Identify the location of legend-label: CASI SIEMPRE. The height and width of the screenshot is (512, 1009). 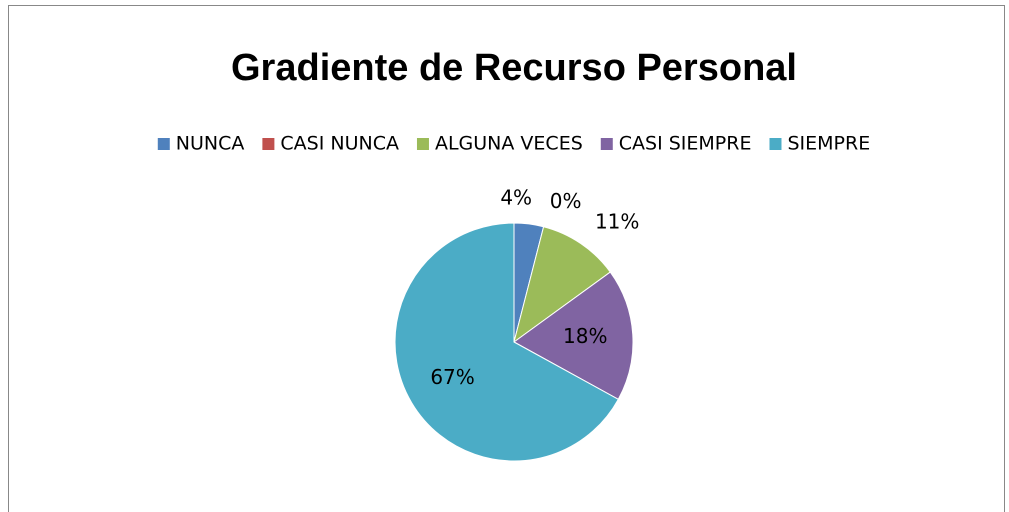
(685, 144).